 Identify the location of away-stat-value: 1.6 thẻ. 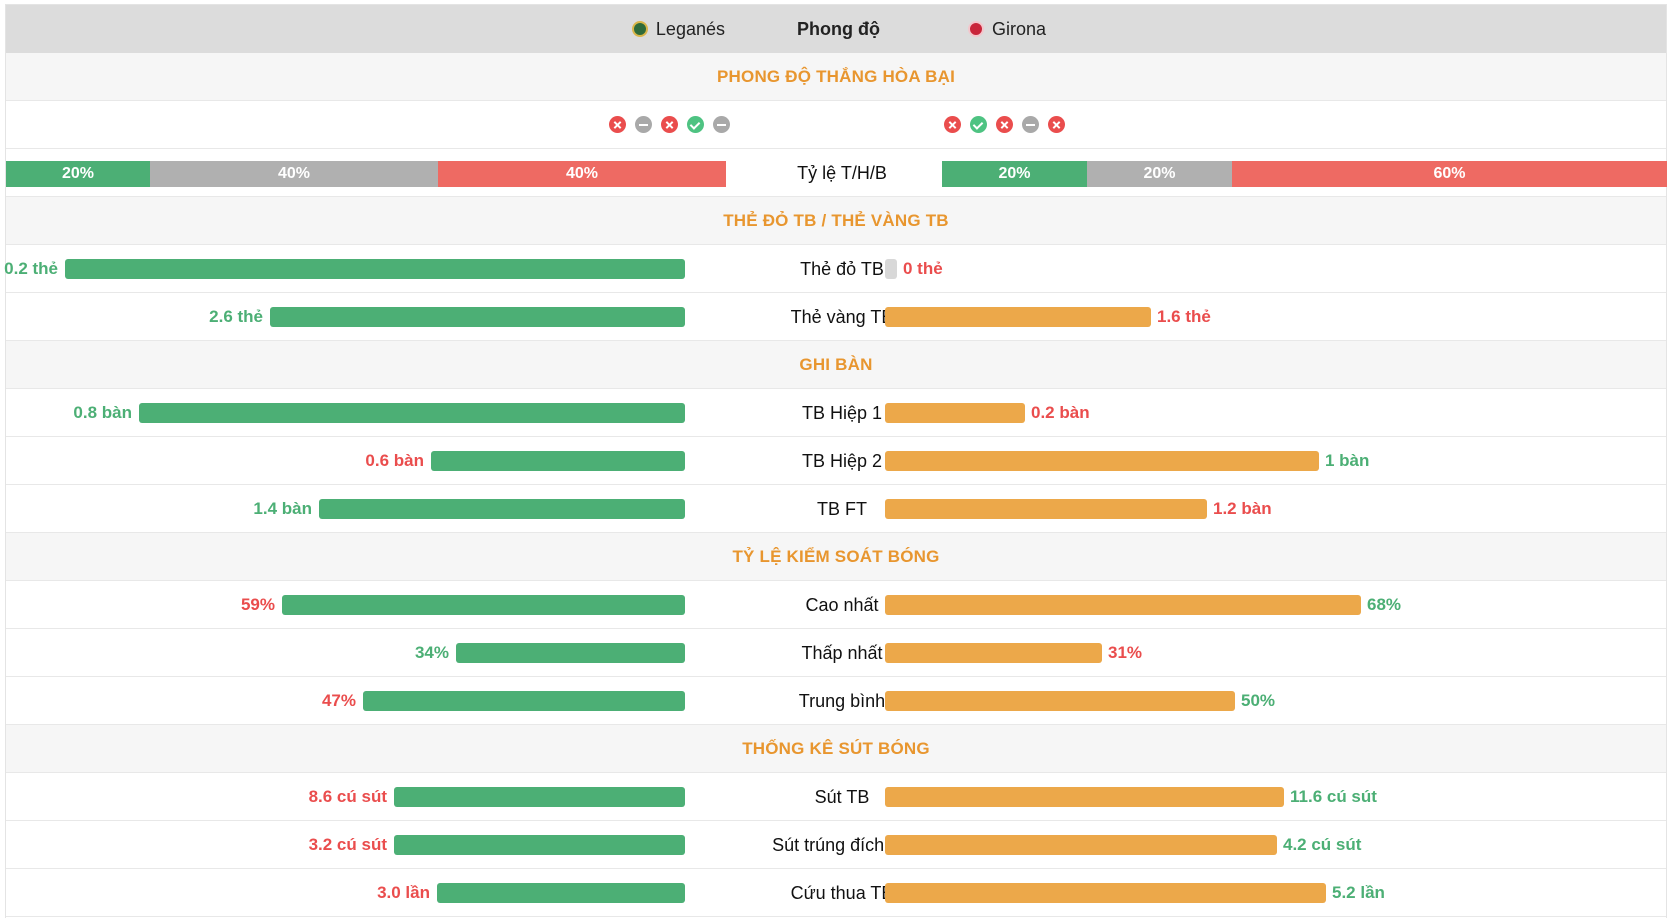
(1184, 316).